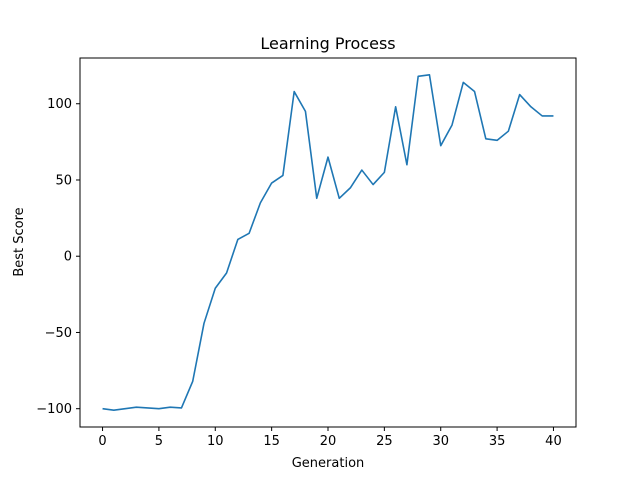  What do you see at coordinates (440, 441) in the screenshot?
I see `x-tick-label: 30` at bounding box center [440, 441].